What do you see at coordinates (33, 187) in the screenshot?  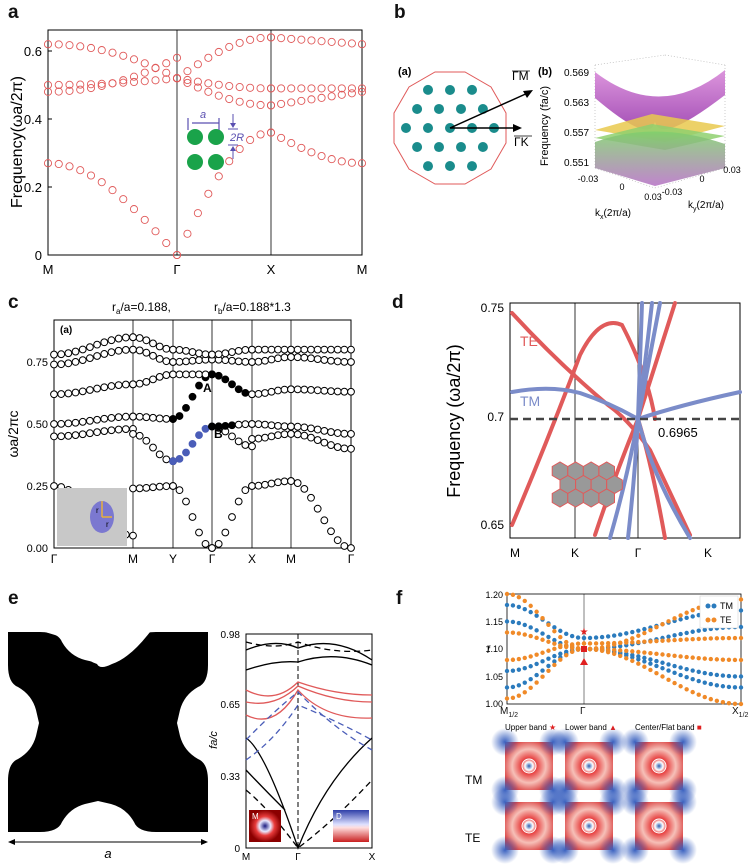 I see `panel-a-ytick: 0.2` at bounding box center [33, 187].